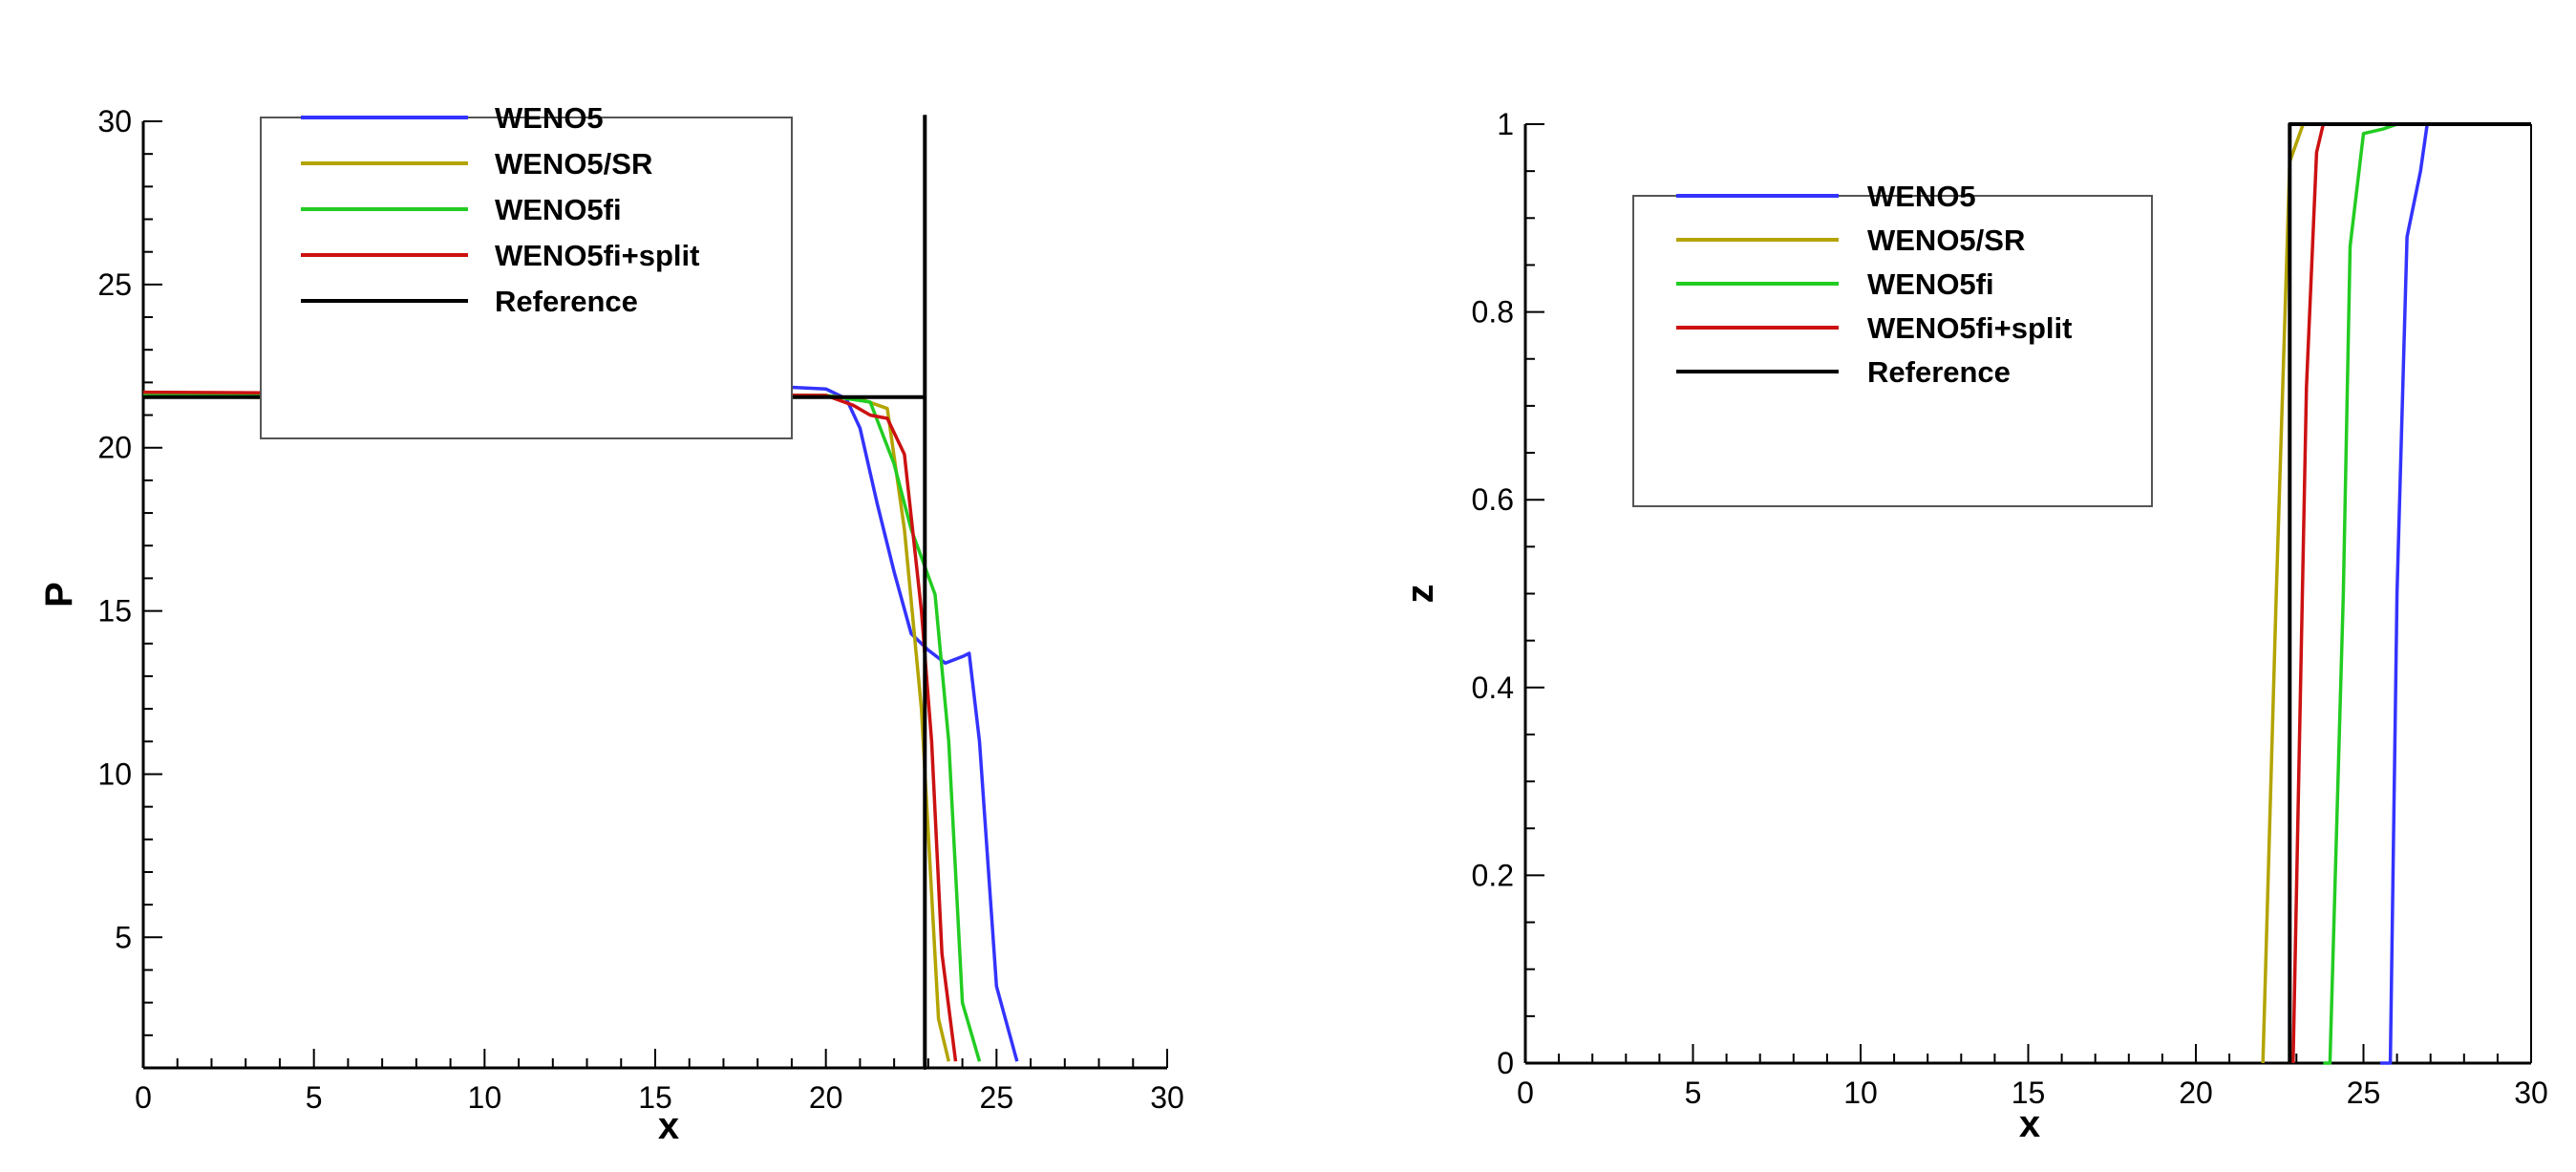  Describe the element at coordinates (2455, 593) in the screenshot. I see `series-line-weno5` at that location.